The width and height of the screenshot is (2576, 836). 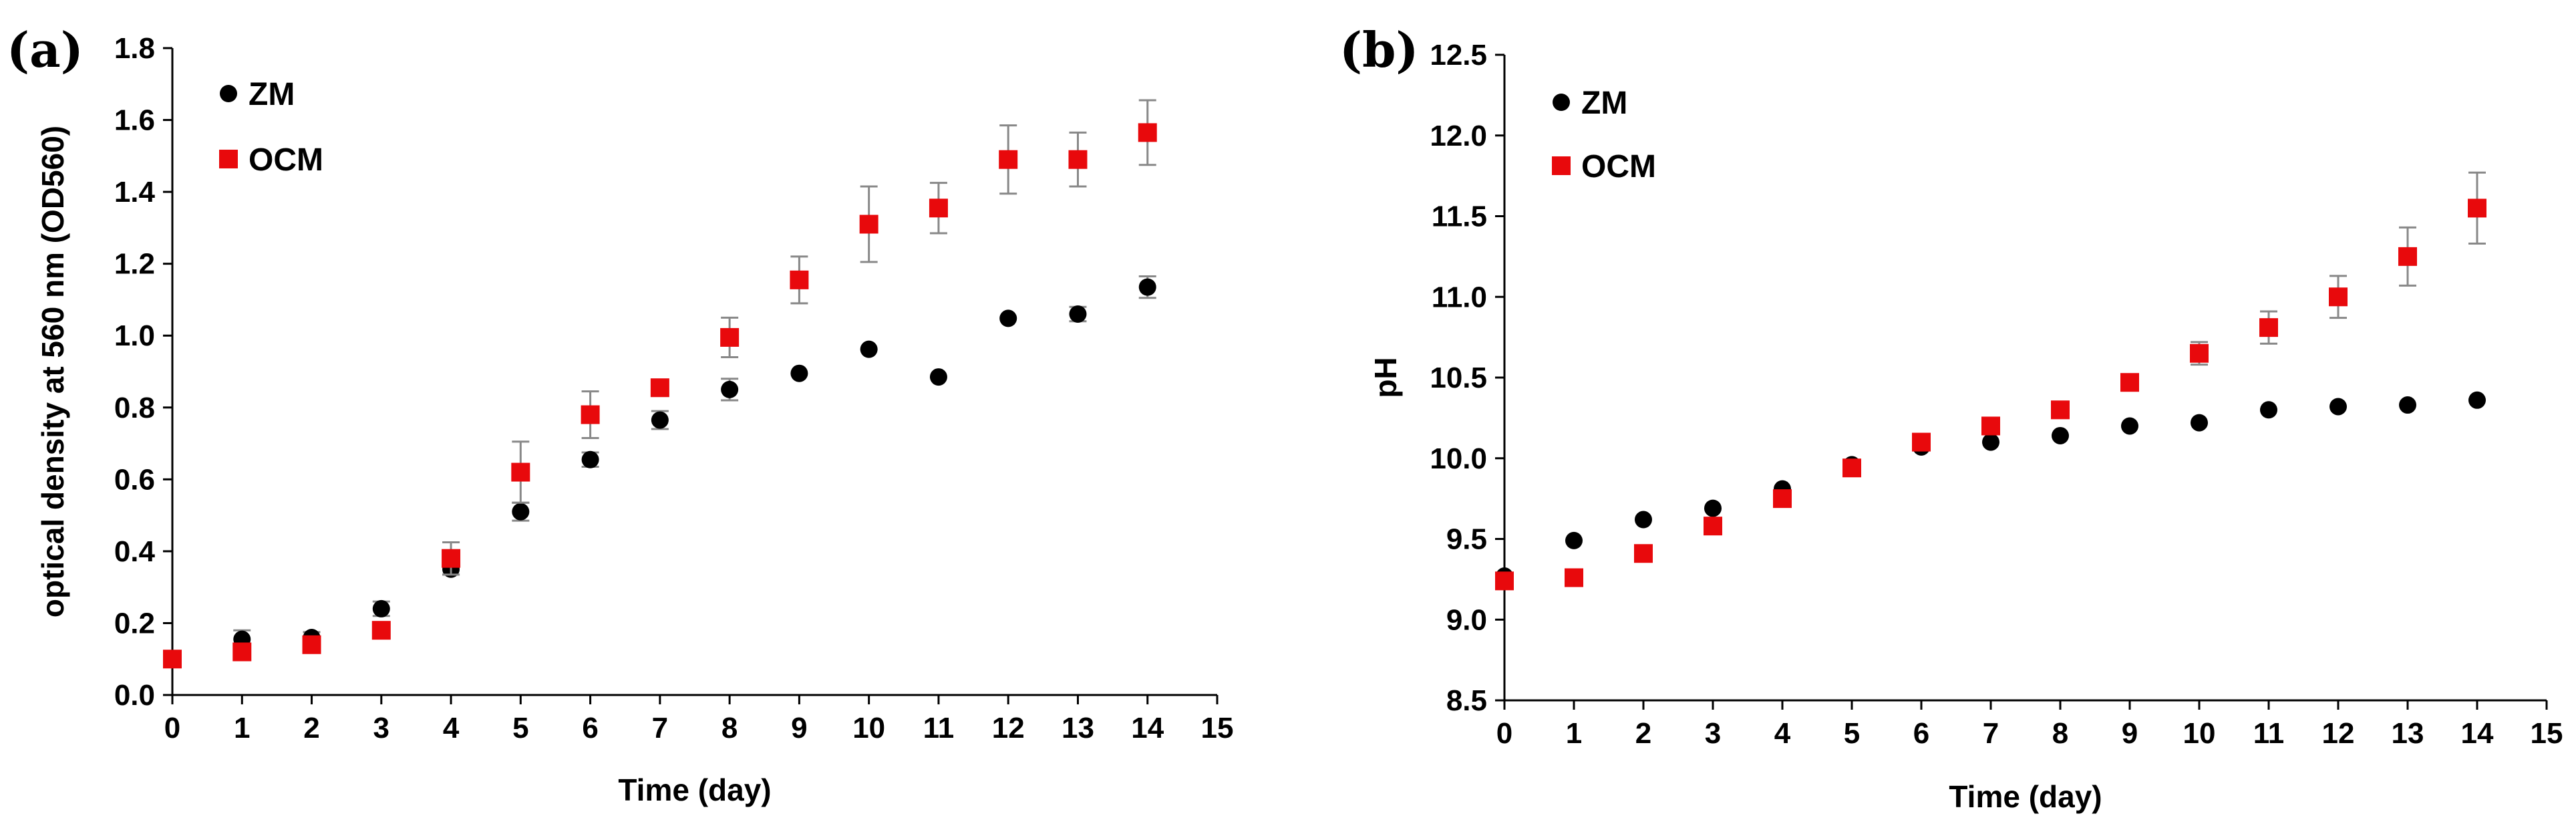 I want to click on y-tick-label: 1.8, so click(x=134, y=48).